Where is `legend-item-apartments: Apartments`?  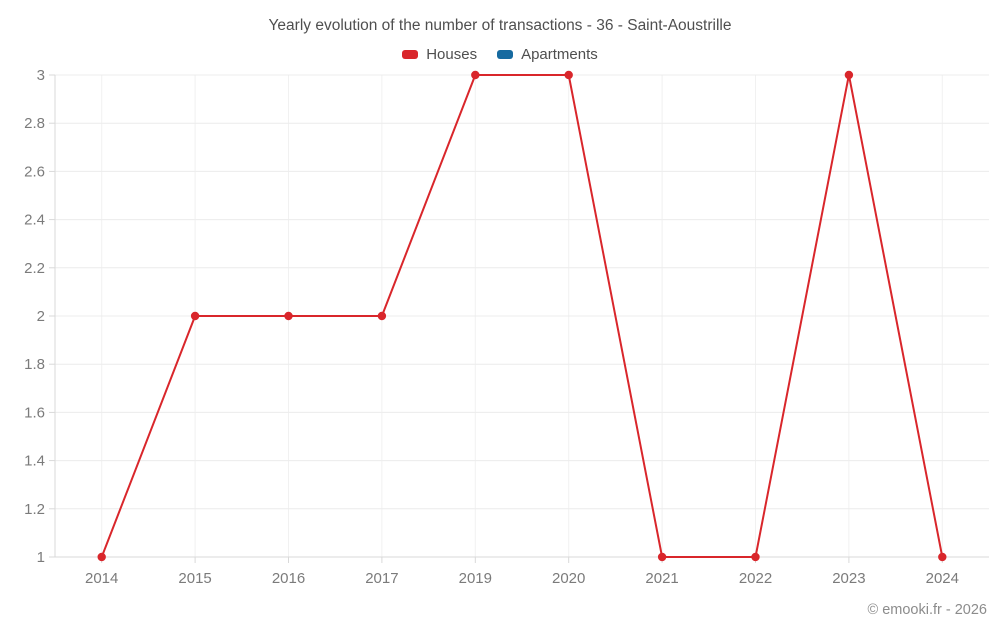
legend-item-apartments: Apartments is located at coordinates (547, 54).